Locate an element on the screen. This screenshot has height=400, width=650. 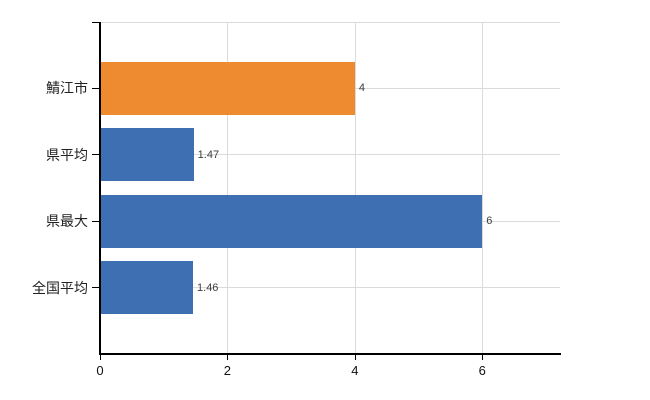
x-axis-tick-label: 0 is located at coordinates (100, 370).